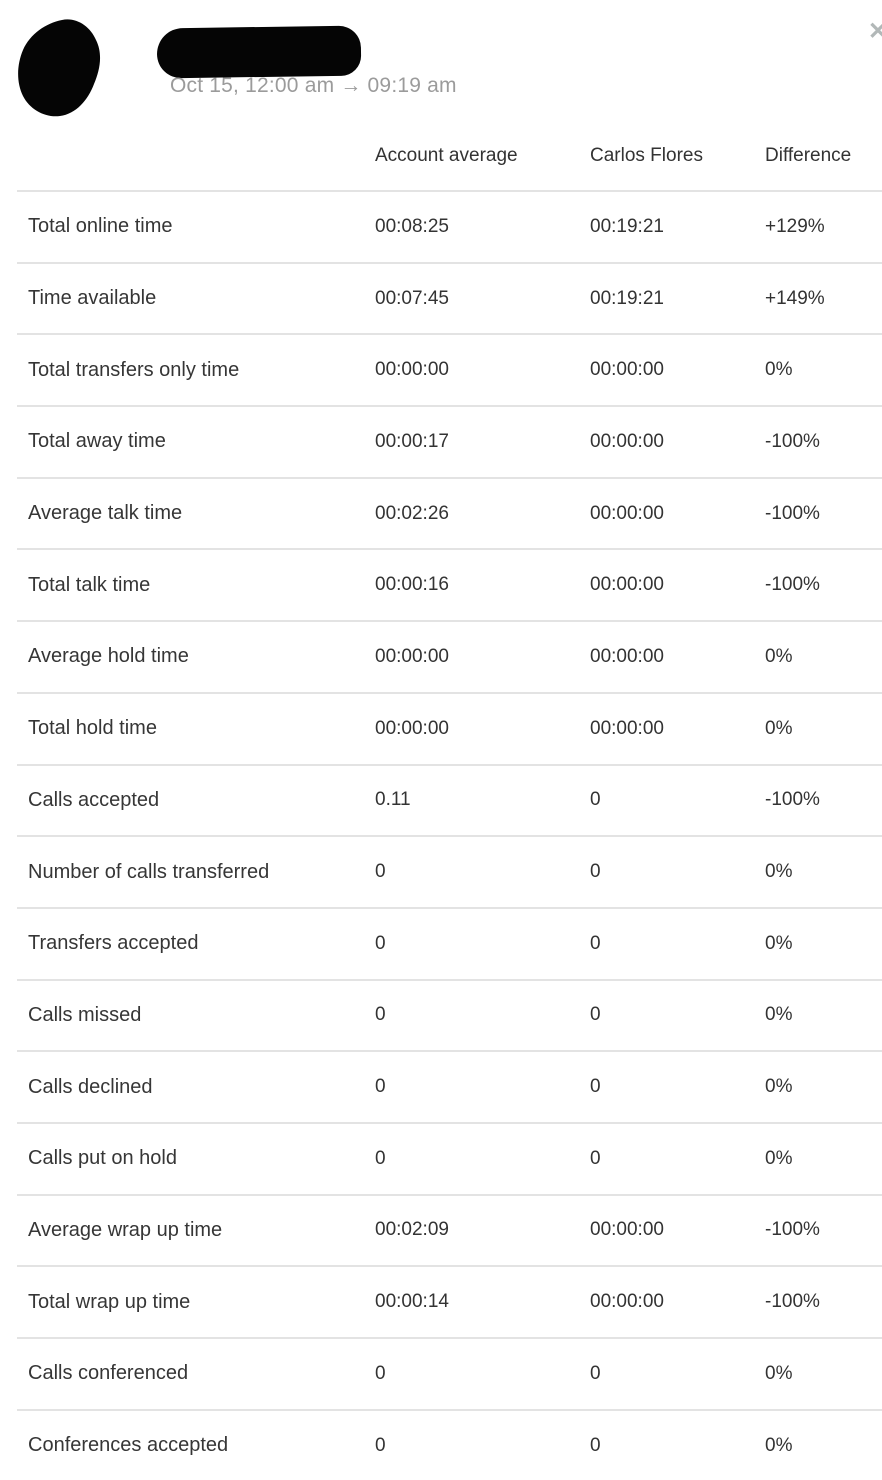 This screenshot has height=1480, width=882. I want to click on metric-label: Calls put on hold, so click(102, 1158).